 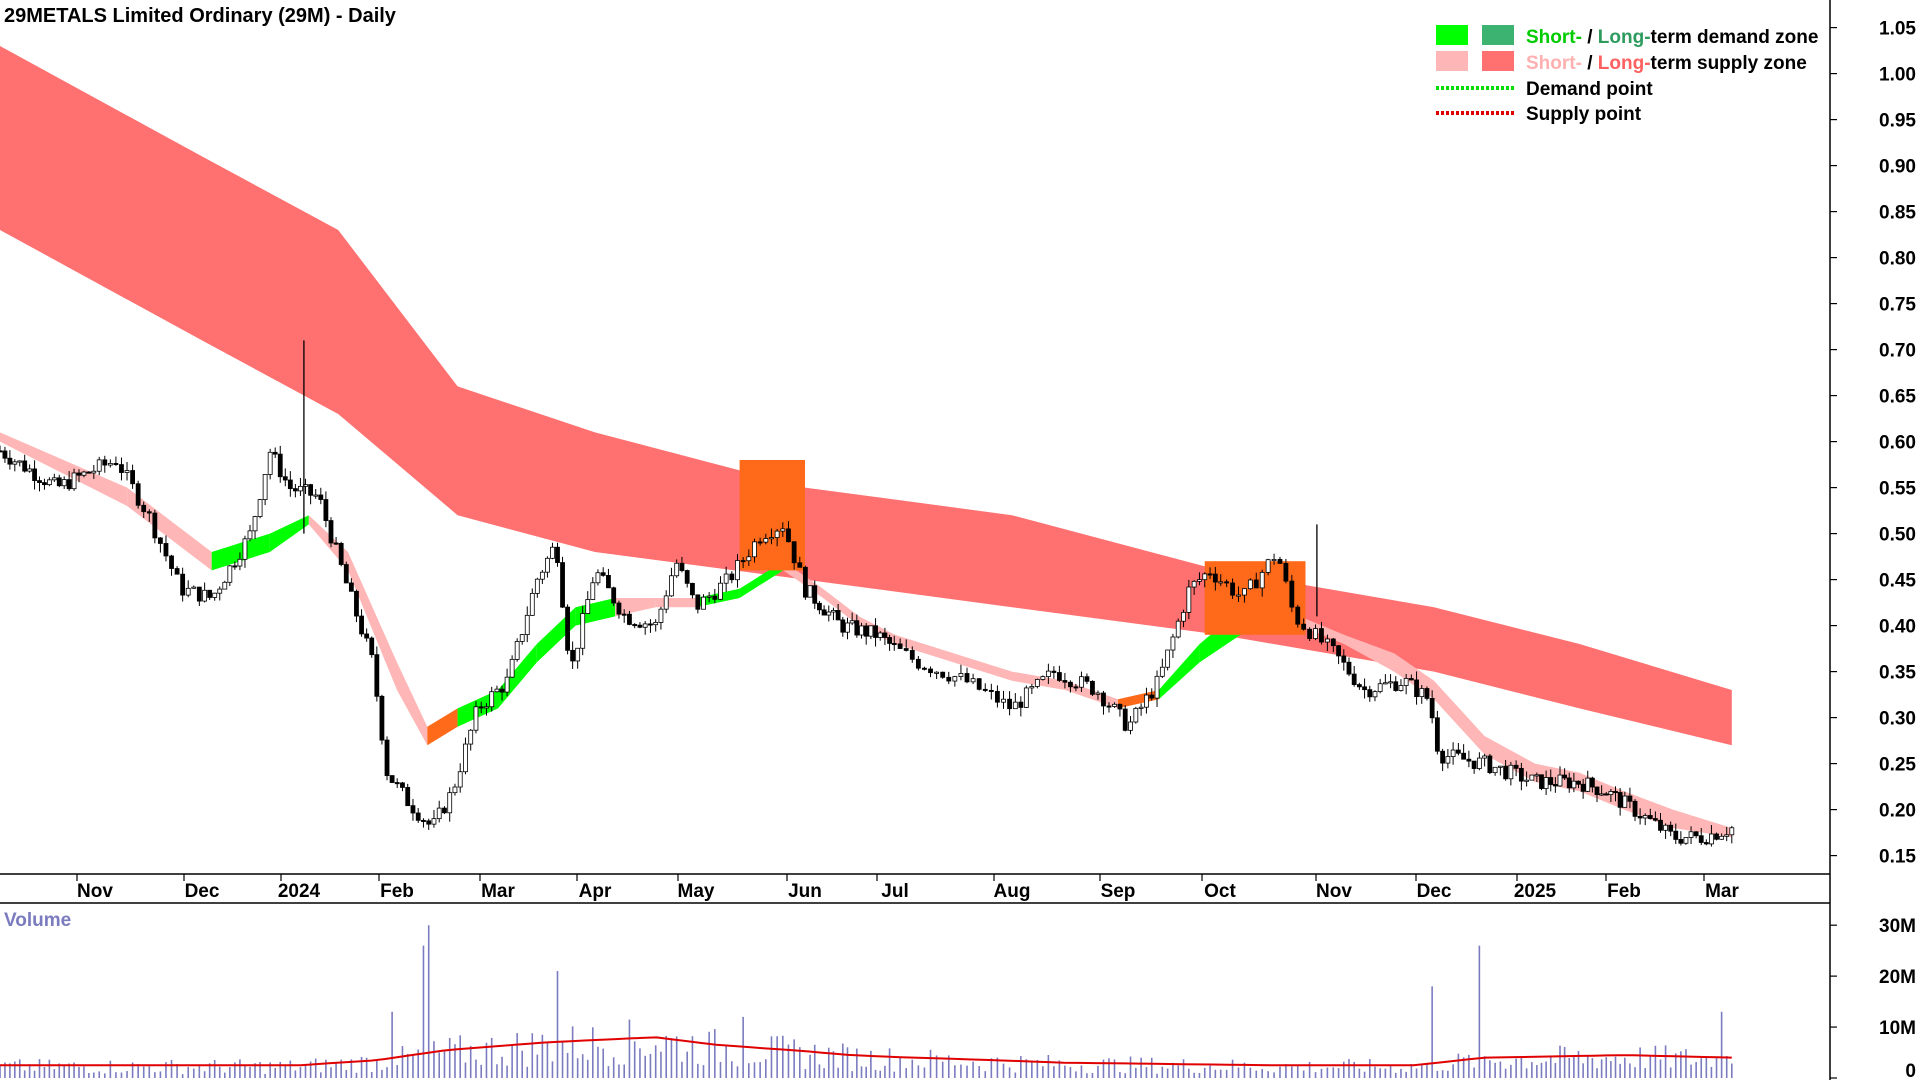 I want to click on y-tick-label: 0.50, so click(x=1897, y=535).